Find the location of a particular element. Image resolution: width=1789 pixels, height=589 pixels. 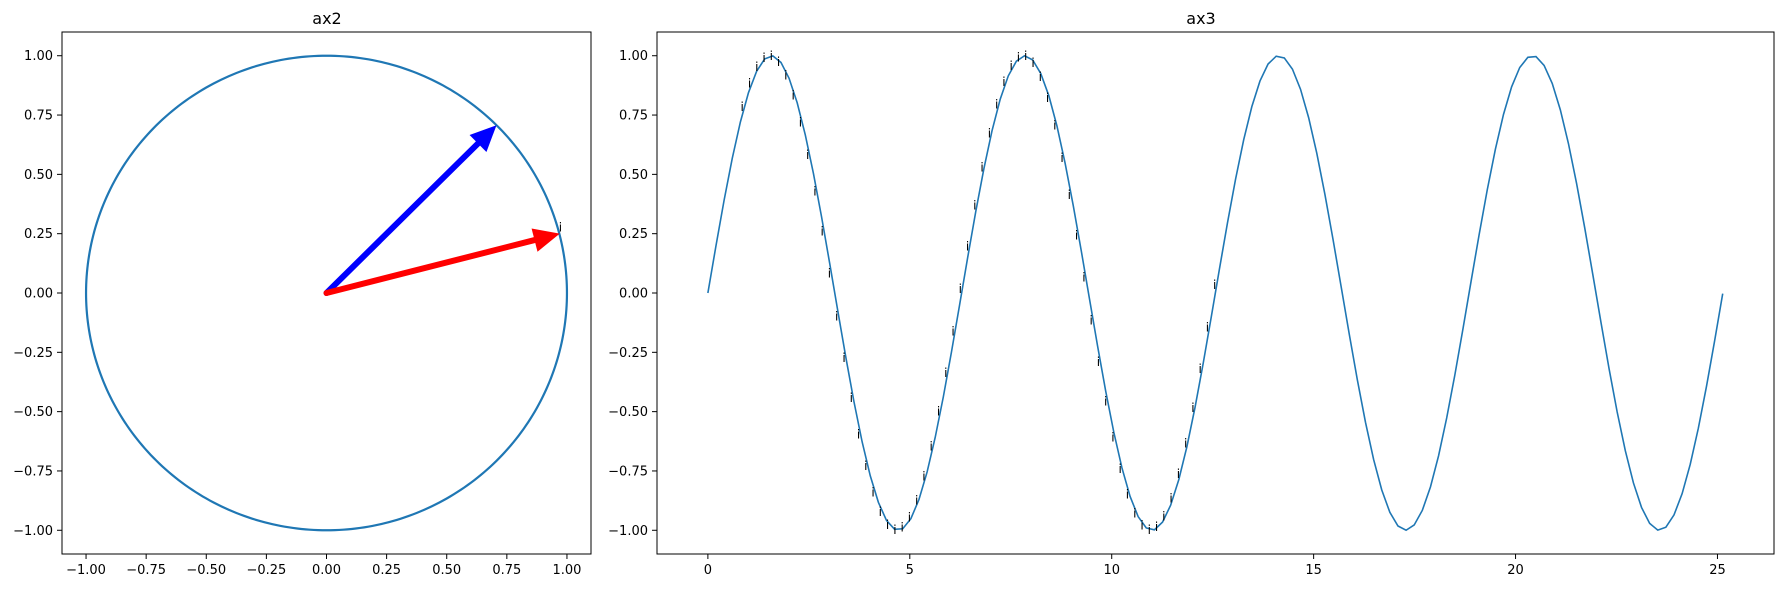

x-axis-ax2: −1.00 −0.75 −0.50 −0.25 0.00 0.25 0.50 0.75 1.00 is located at coordinates (323, 566).